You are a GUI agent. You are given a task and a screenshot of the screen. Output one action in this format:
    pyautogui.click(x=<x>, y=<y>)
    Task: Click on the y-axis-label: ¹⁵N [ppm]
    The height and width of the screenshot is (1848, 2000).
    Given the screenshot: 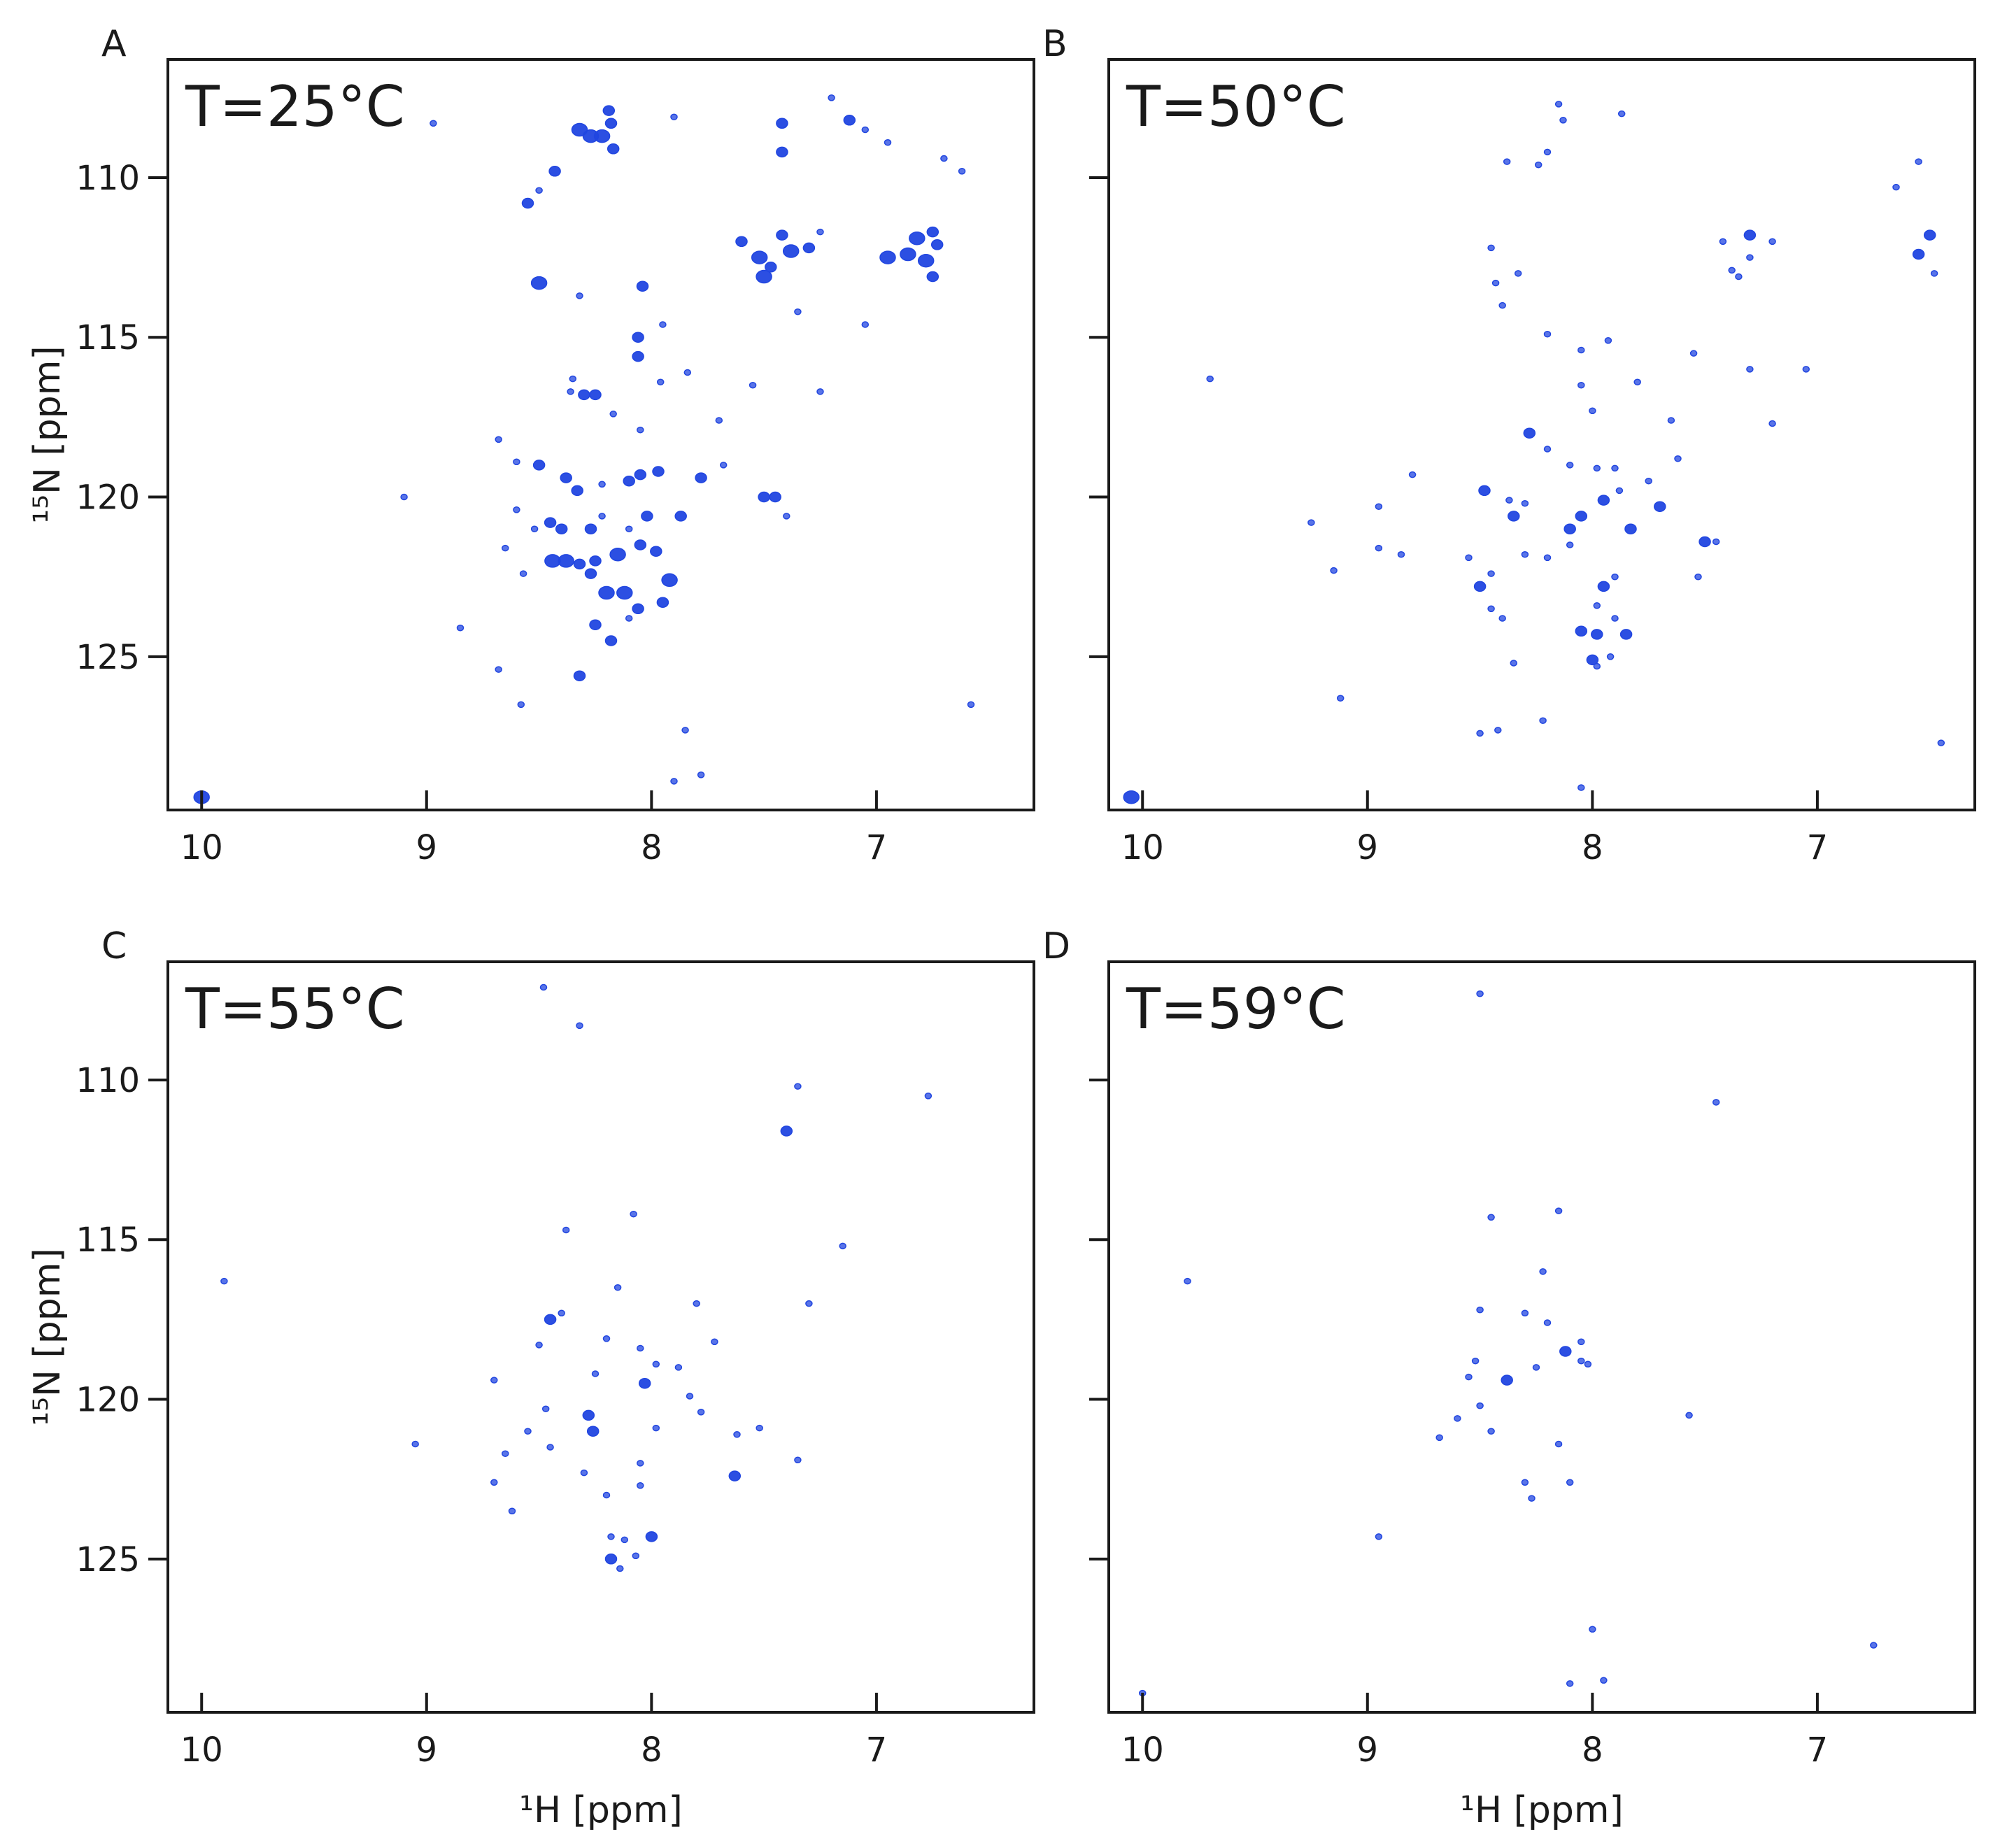 What is the action you would take?
    pyautogui.click(x=48, y=434)
    